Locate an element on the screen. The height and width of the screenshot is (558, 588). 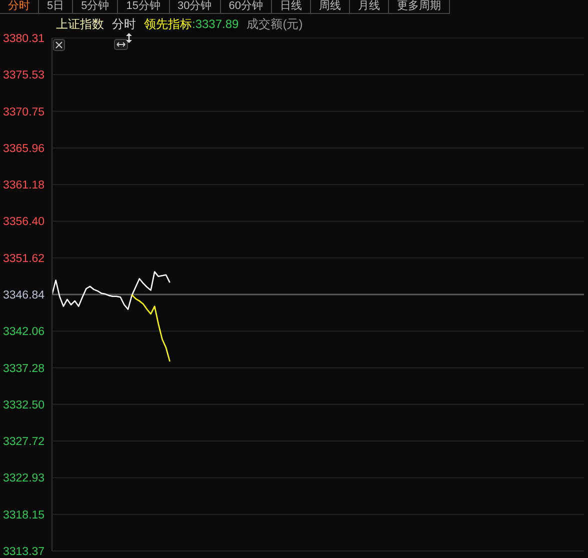
y-tick-label: 3346.84 is located at coordinates (24, 296).